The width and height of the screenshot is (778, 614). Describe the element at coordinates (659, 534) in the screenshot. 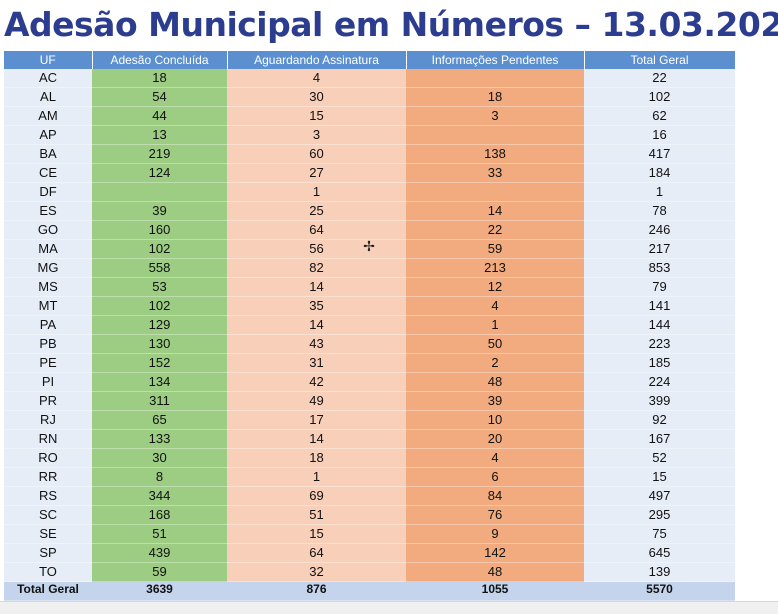

I see `cell-total-geral: 75` at that location.